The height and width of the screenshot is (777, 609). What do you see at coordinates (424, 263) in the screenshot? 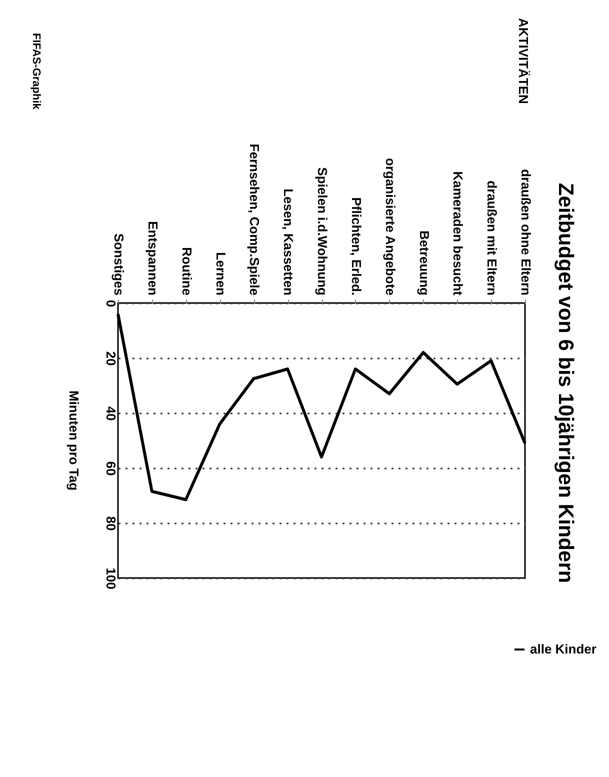
I see `x-tick-label: Betreuung` at bounding box center [424, 263].